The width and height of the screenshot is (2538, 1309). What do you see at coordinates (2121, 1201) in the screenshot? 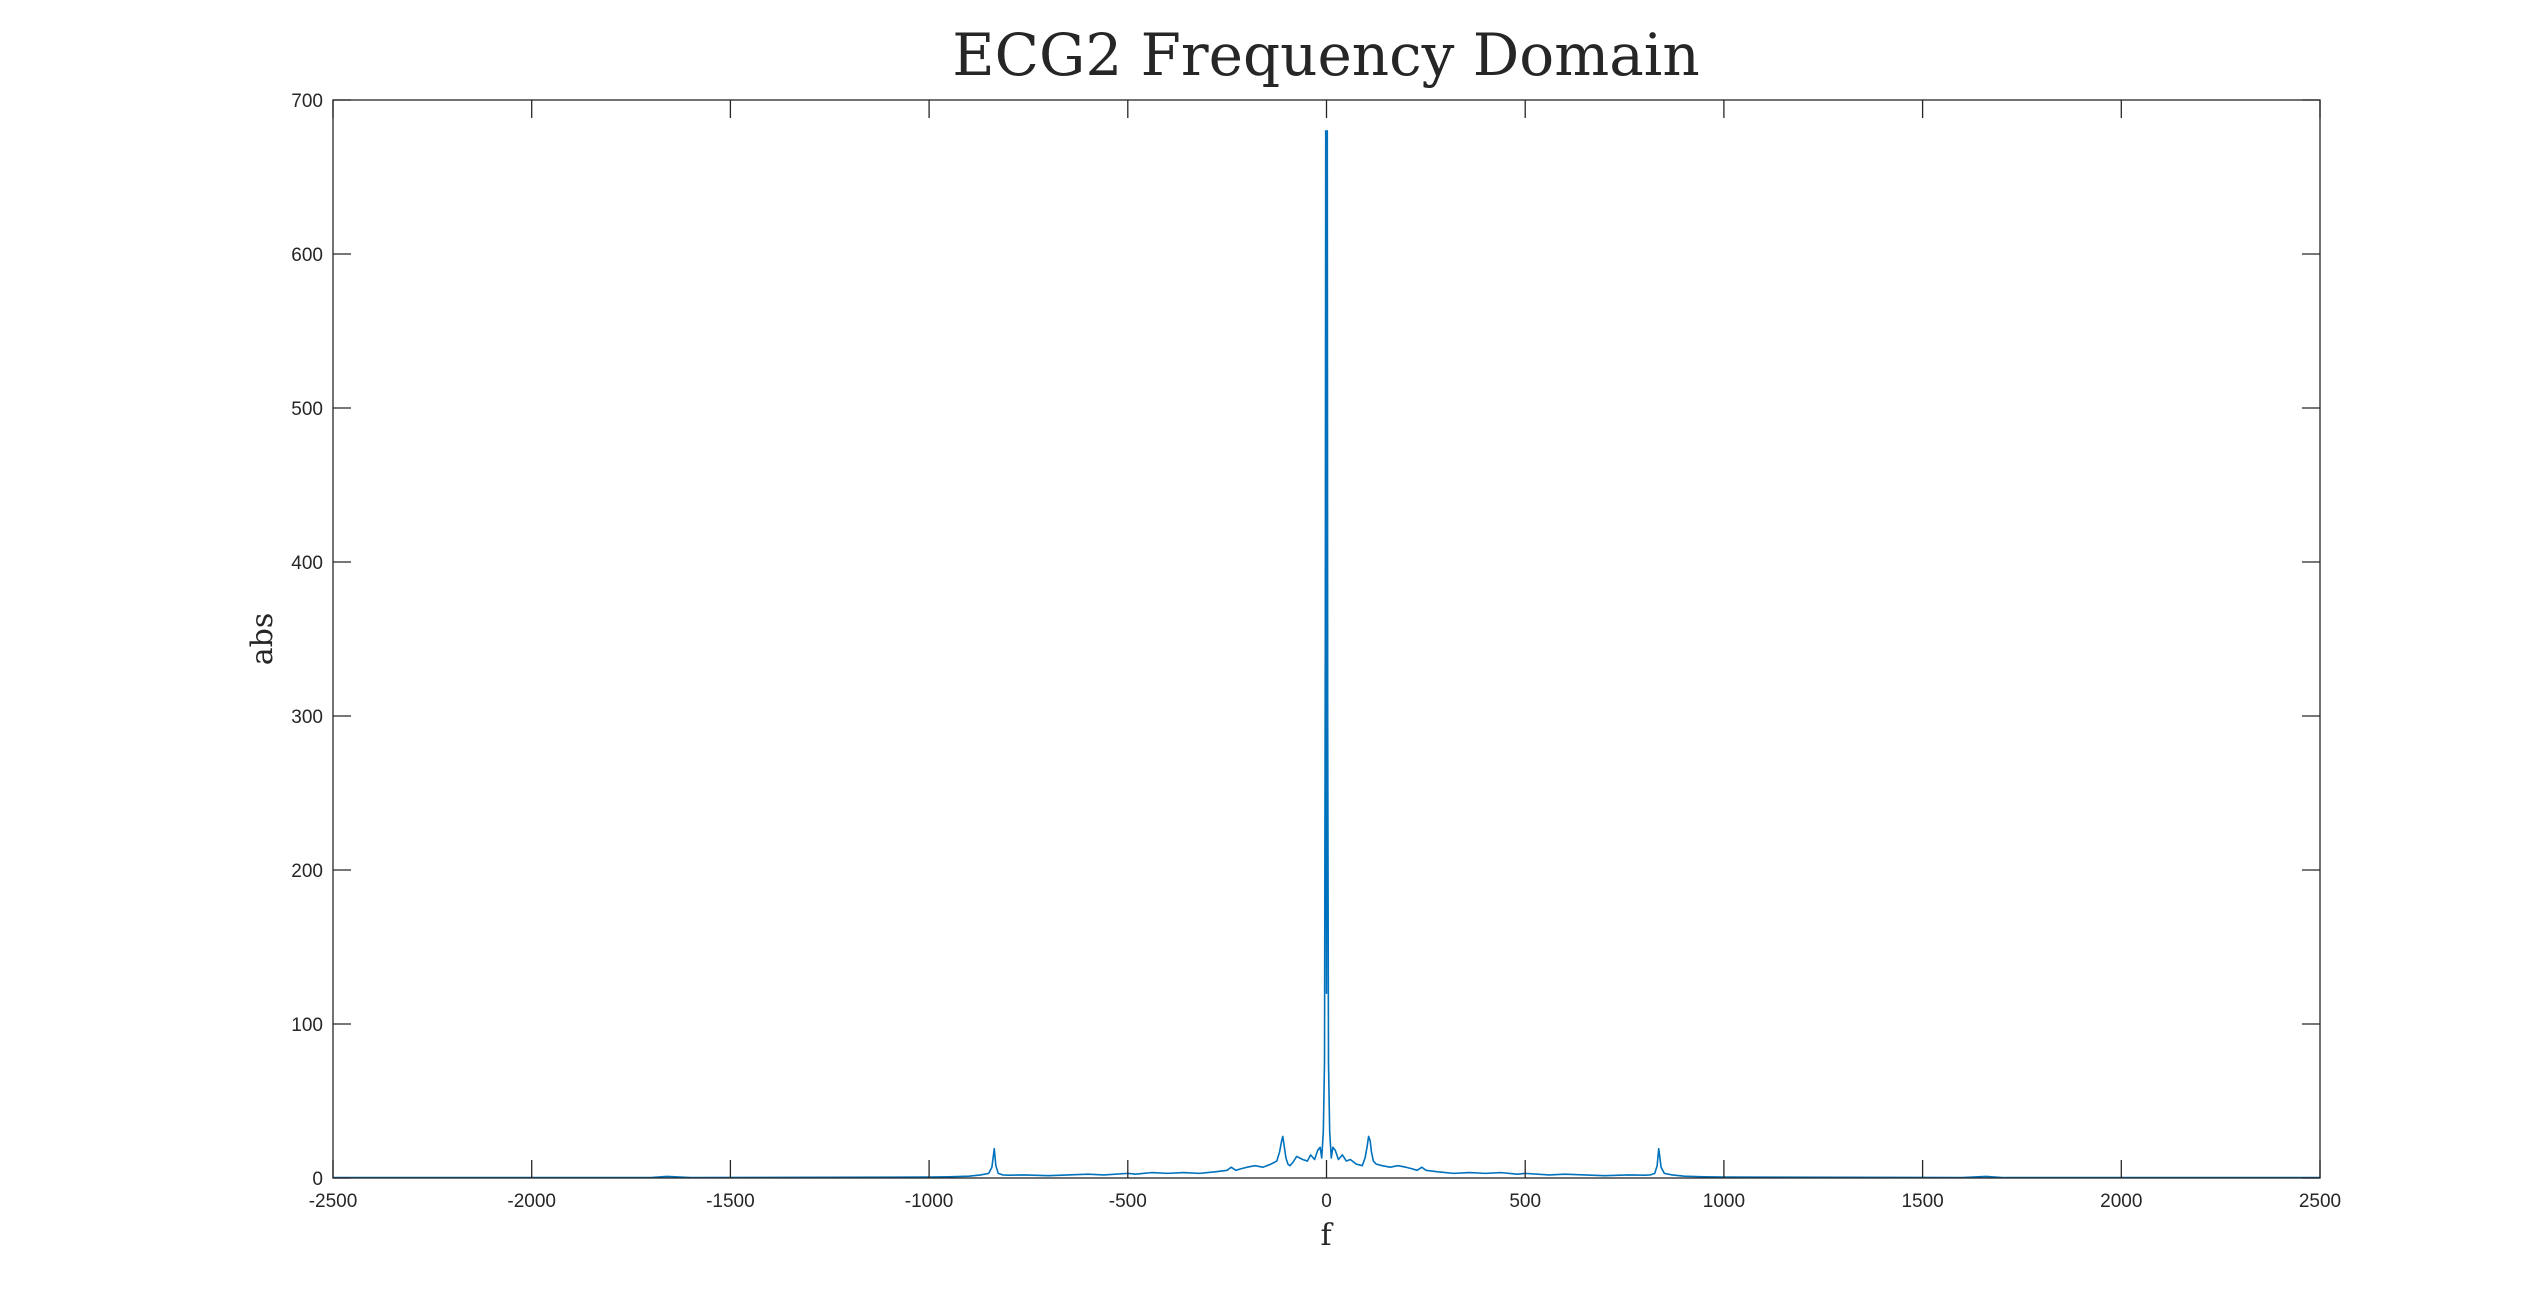
I see `x-tick-label: 2000` at bounding box center [2121, 1201].